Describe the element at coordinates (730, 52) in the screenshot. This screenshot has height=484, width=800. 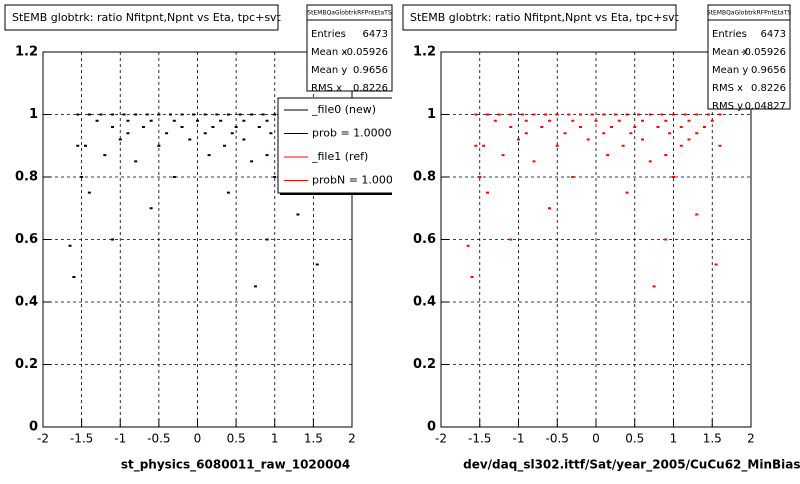
I see `stats-label: Mean x` at that location.